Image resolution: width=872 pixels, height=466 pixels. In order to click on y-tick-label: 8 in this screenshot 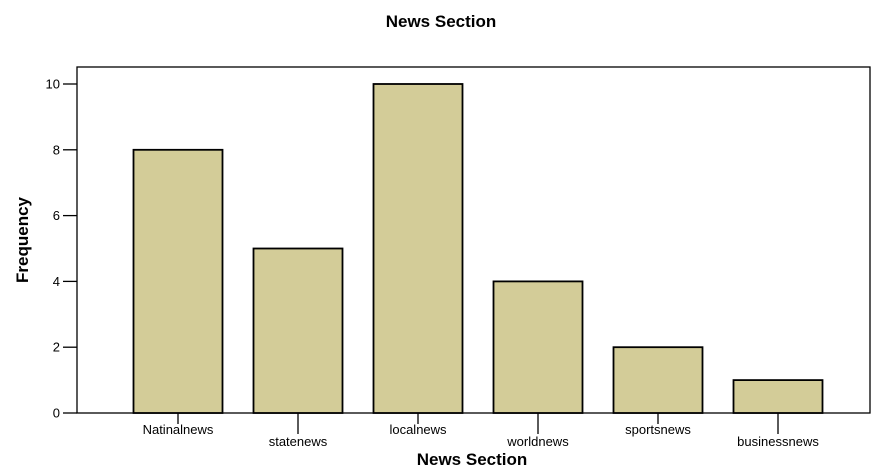, I will do `click(56, 149)`.